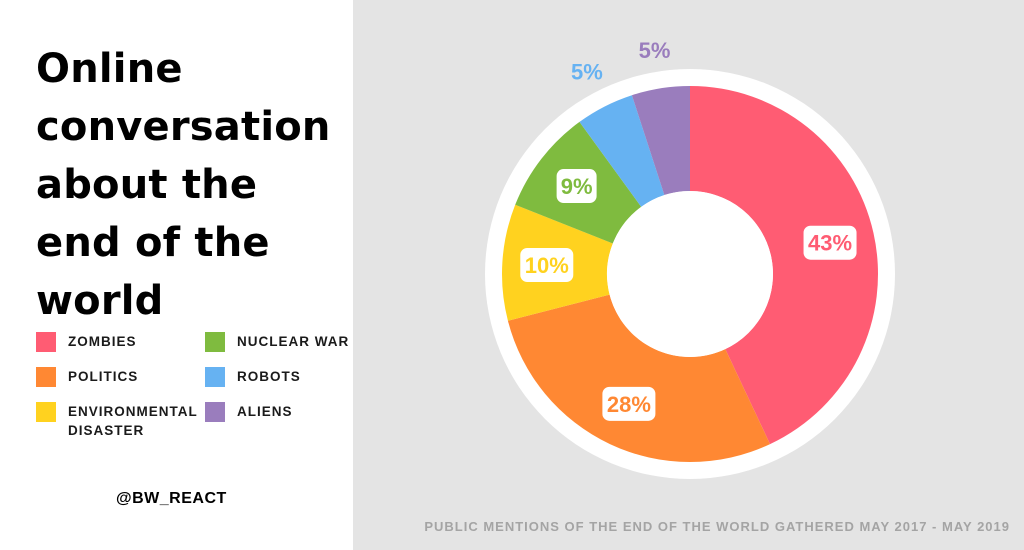 The image size is (1024, 550). I want to click on twitter-handle: @BW_REACT, so click(171, 498).